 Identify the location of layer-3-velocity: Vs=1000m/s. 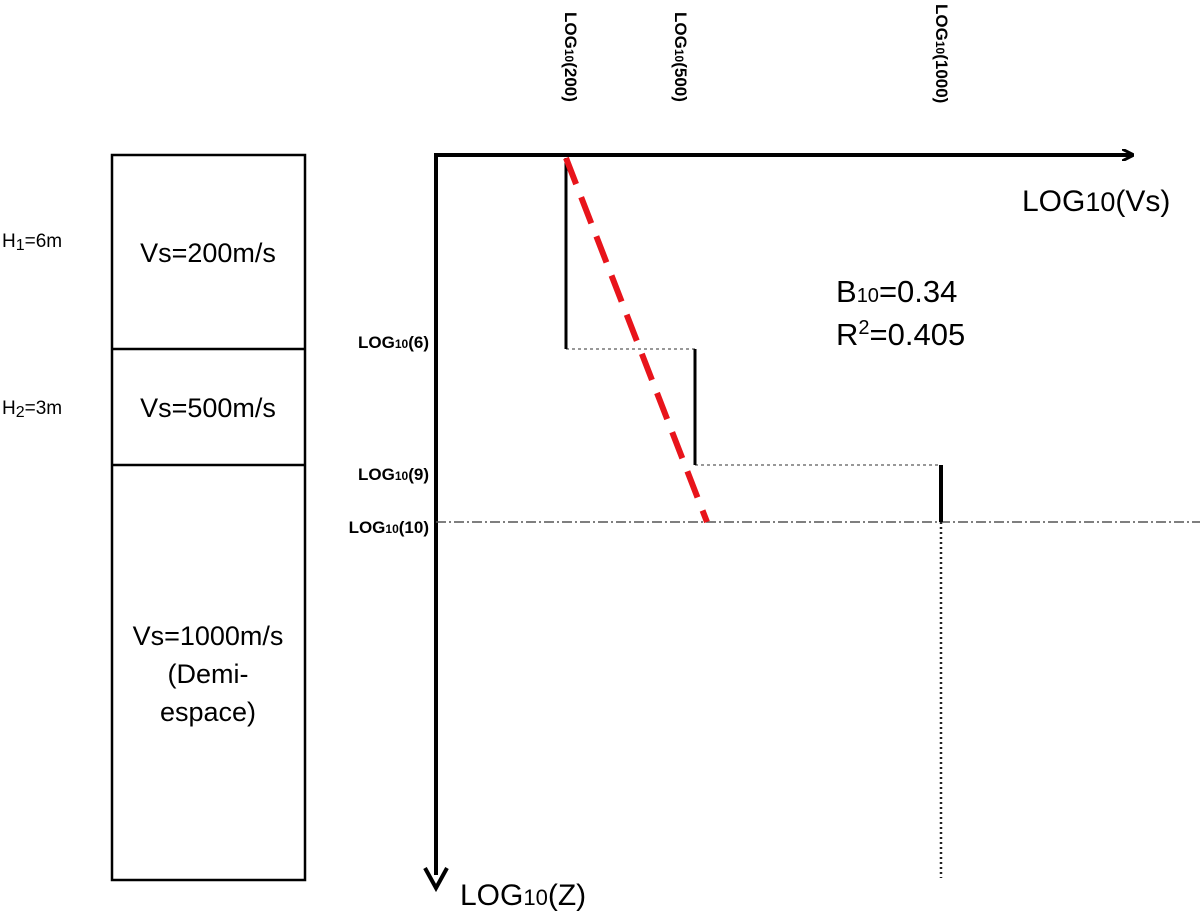
(208, 636).